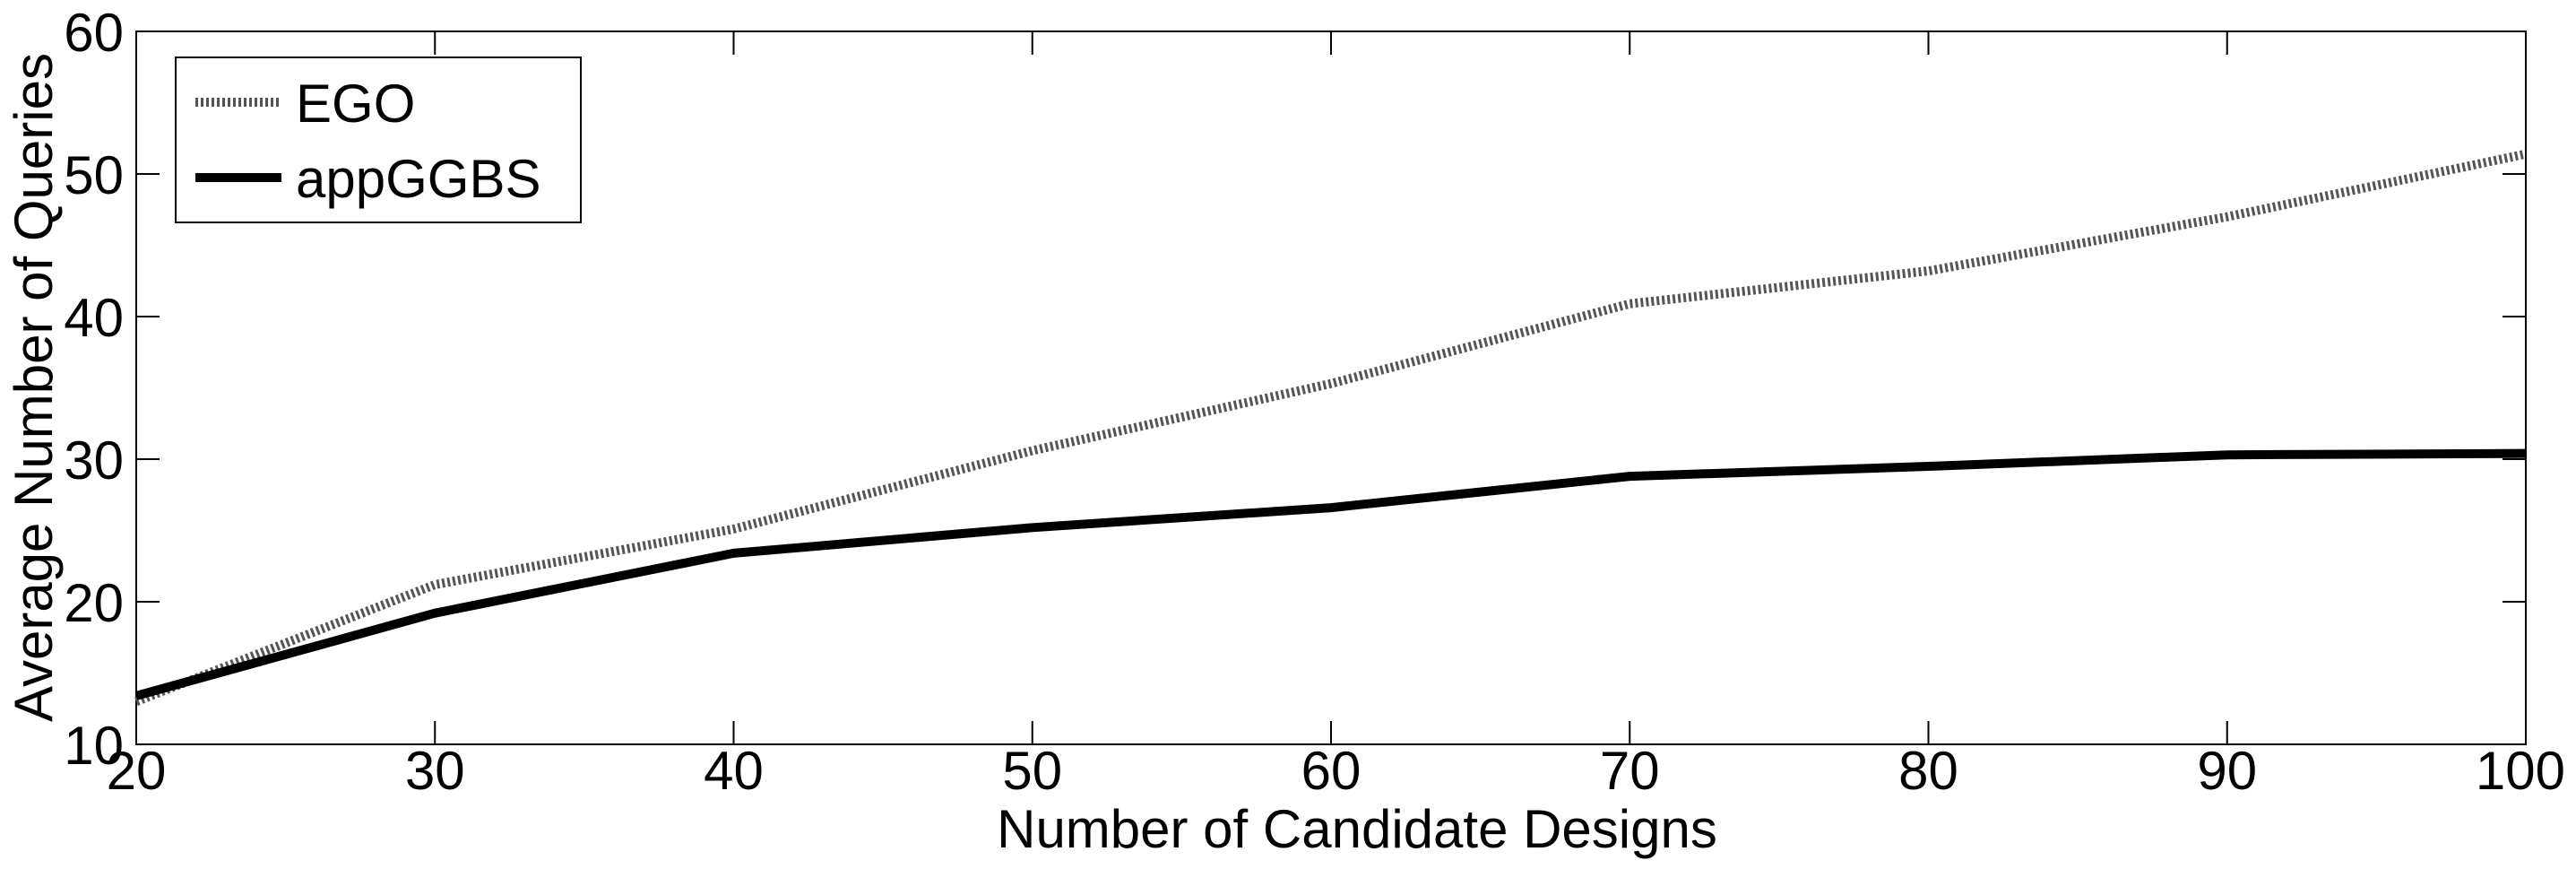  Describe the element at coordinates (1928, 771) in the screenshot. I see `x-tick-label: 80` at that location.